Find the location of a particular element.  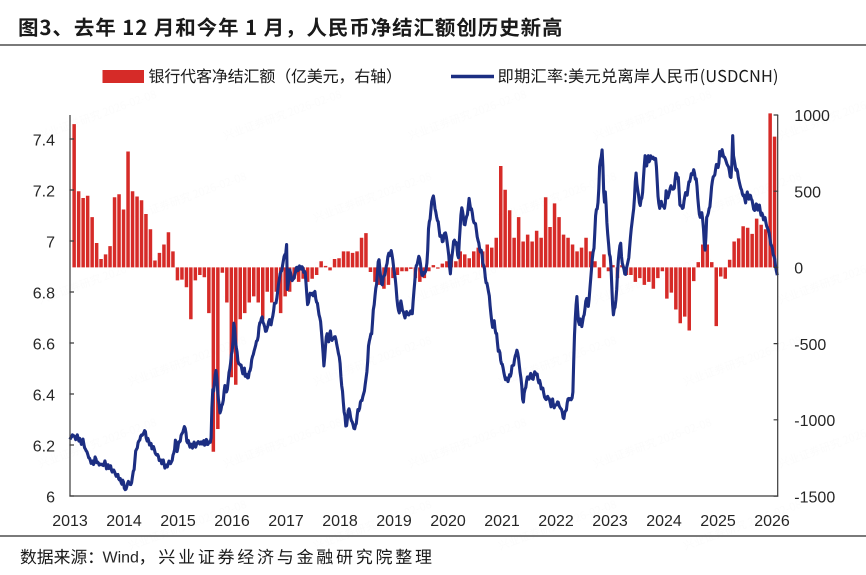

svg-text: 6.6 is located at coordinates (44, 345).